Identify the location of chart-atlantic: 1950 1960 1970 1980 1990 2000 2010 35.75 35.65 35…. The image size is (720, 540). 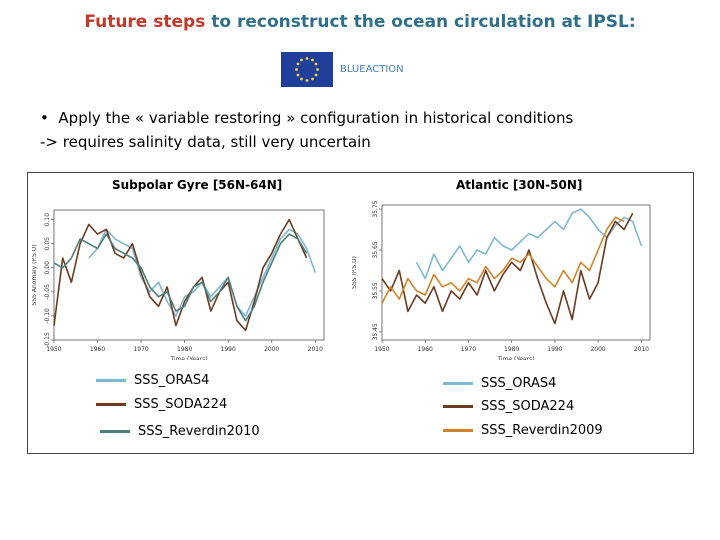
(501, 280).